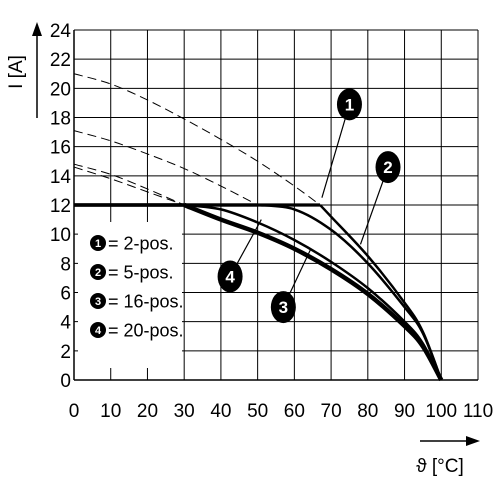 Image resolution: width=500 pixels, height=500 pixels. Describe the element at coordinates (61, 177) in the screenshot. I see `y-tick-label: 14` at that location.